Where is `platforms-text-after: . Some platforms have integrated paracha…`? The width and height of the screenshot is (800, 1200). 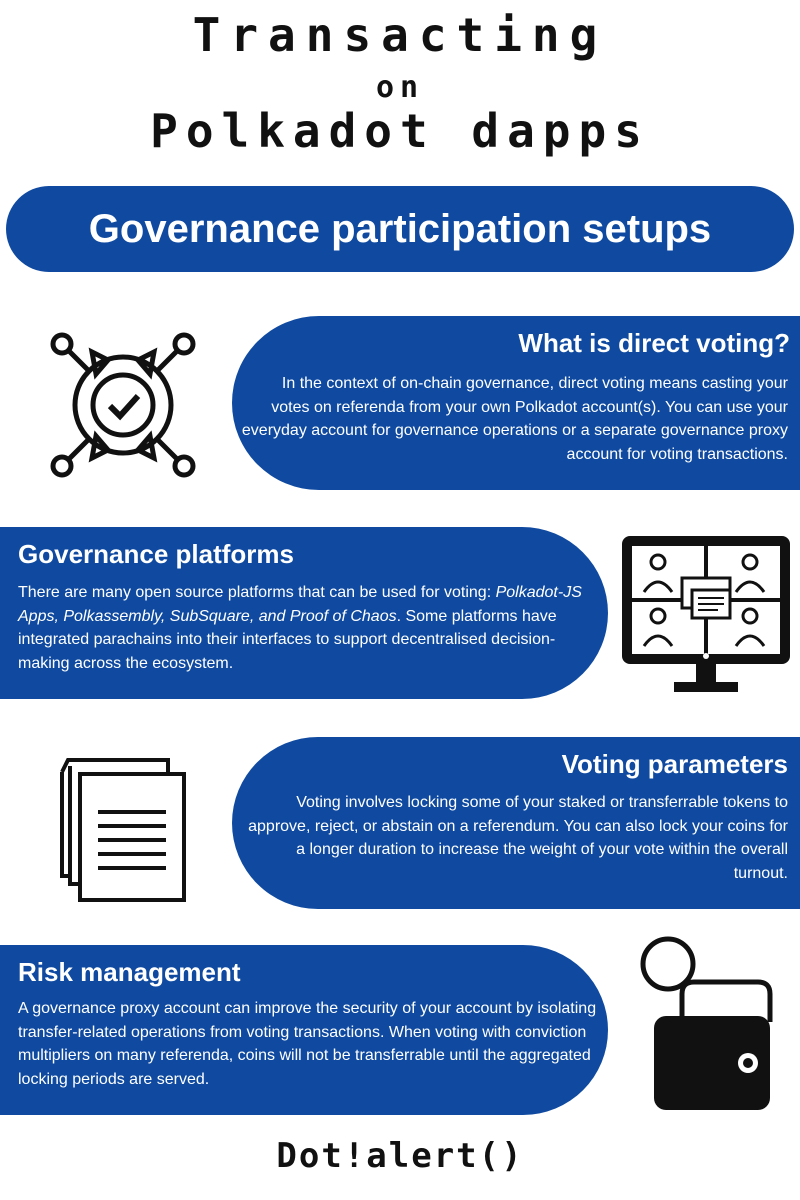 platforms-text-after: . Some platforms have integrated paracha… is located at coordinates (287, 639).